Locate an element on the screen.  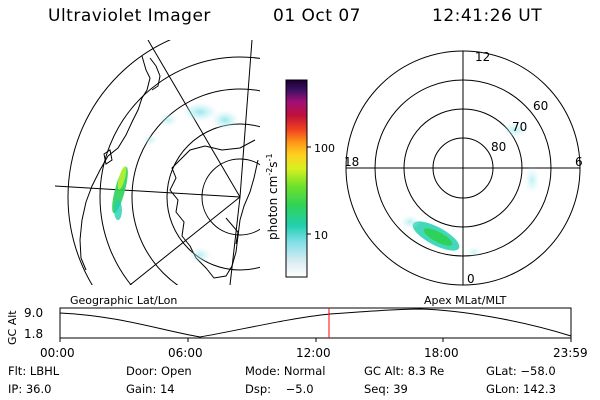
polar-label-mlt: 18 is located at coordinates (351, 162).